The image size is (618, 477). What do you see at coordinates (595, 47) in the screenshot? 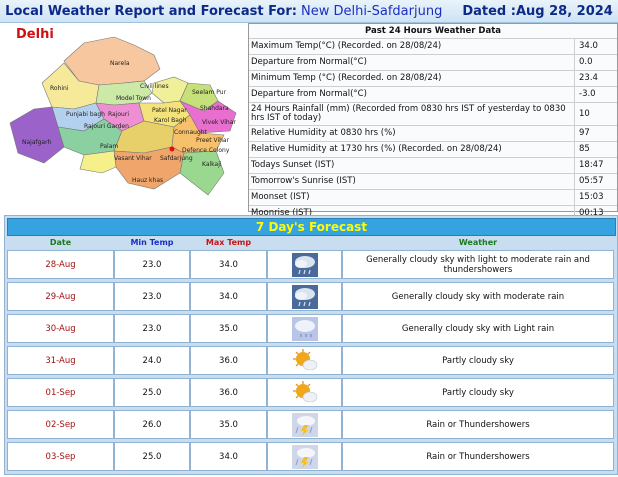
I see `row-value: 34.0` at bounding box center [595, 47].